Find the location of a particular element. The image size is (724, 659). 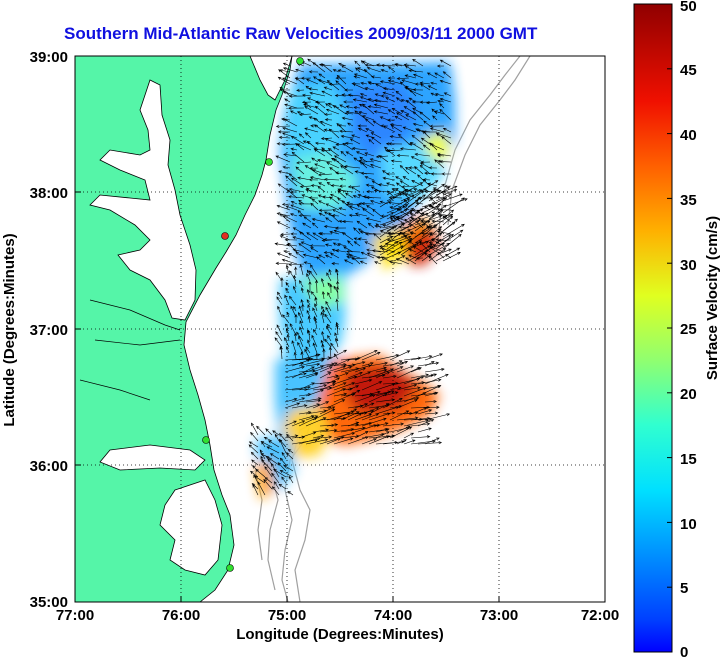

pamlico-sound is located at coordinates (191, 527).